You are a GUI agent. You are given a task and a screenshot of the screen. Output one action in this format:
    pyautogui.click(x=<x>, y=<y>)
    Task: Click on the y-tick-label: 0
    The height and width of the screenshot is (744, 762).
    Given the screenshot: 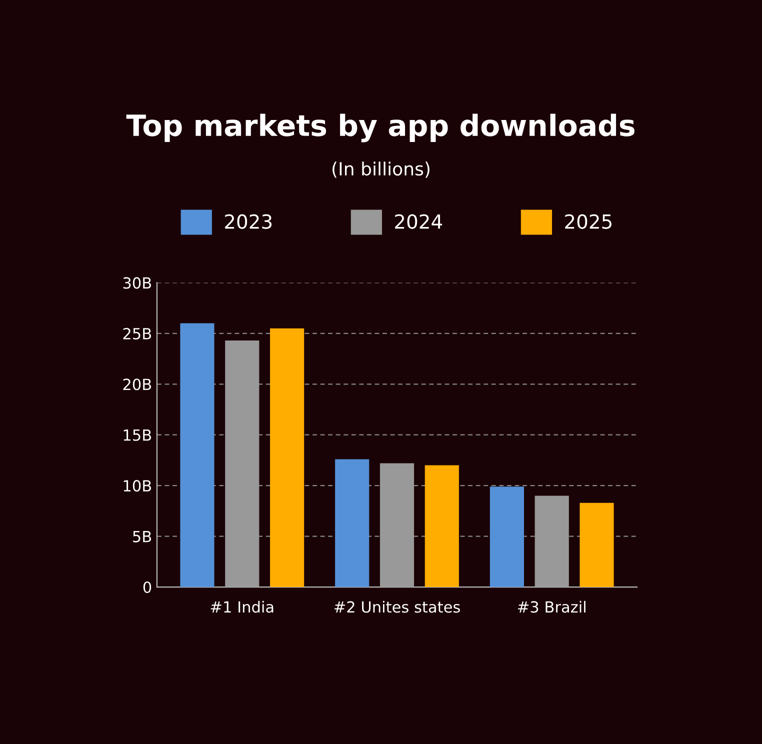 What is the action you would take?
    pyautogui.click(x=147, y=587)
    